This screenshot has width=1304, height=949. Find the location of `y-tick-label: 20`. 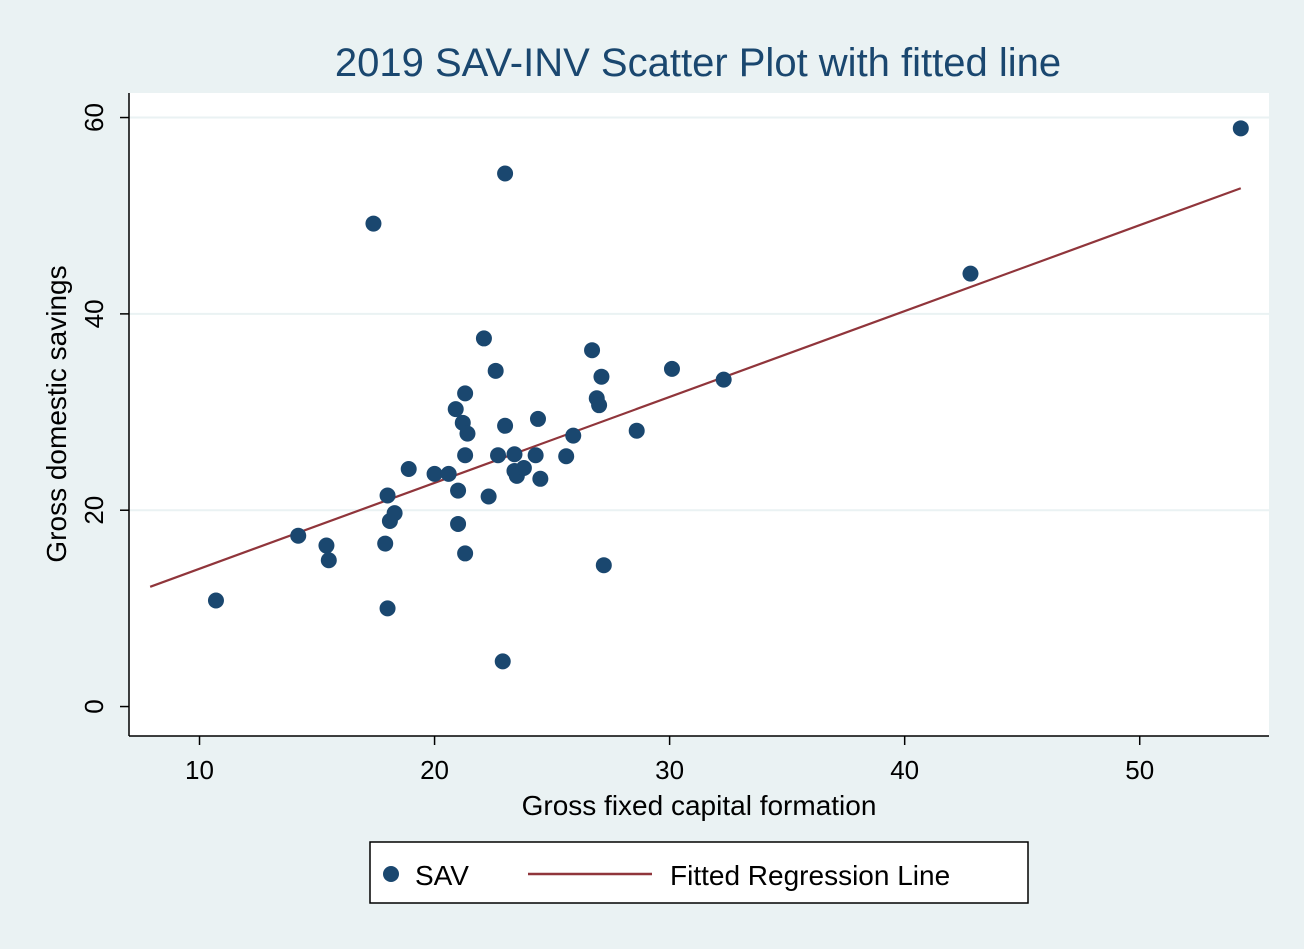

y-tick-label: 20 is located at coordinates (94, 510).